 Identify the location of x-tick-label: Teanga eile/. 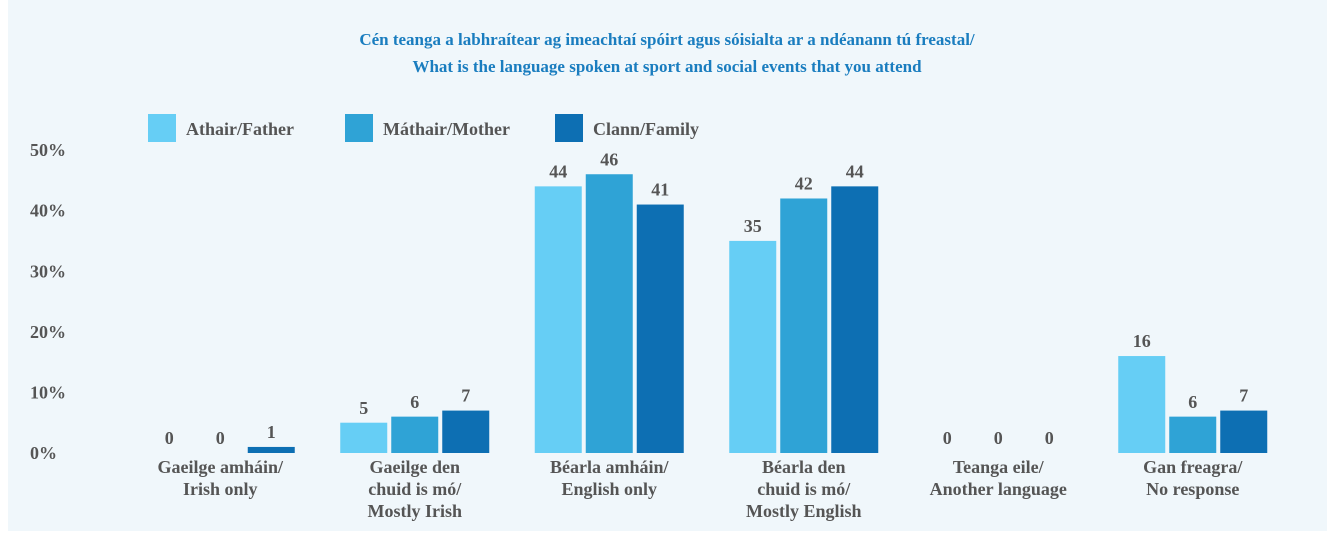
(999, 467).